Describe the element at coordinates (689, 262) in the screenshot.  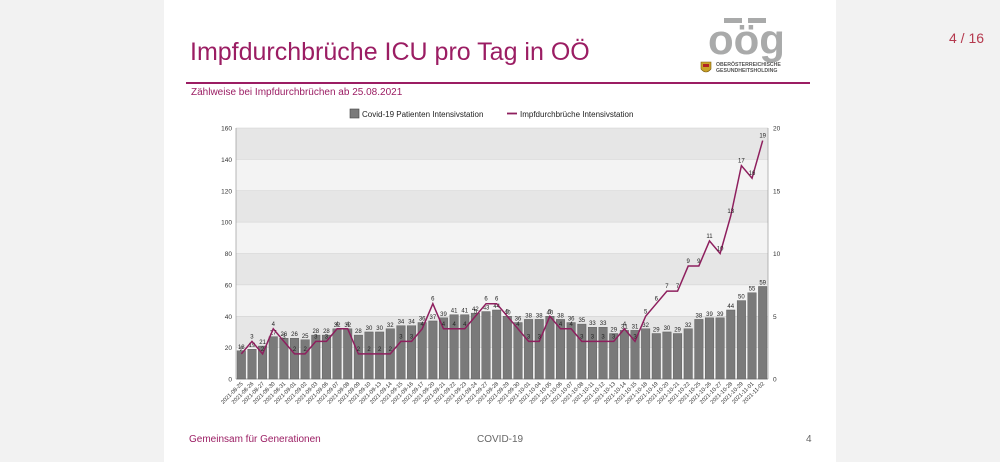
I see `line-value-label: 9` at that location.